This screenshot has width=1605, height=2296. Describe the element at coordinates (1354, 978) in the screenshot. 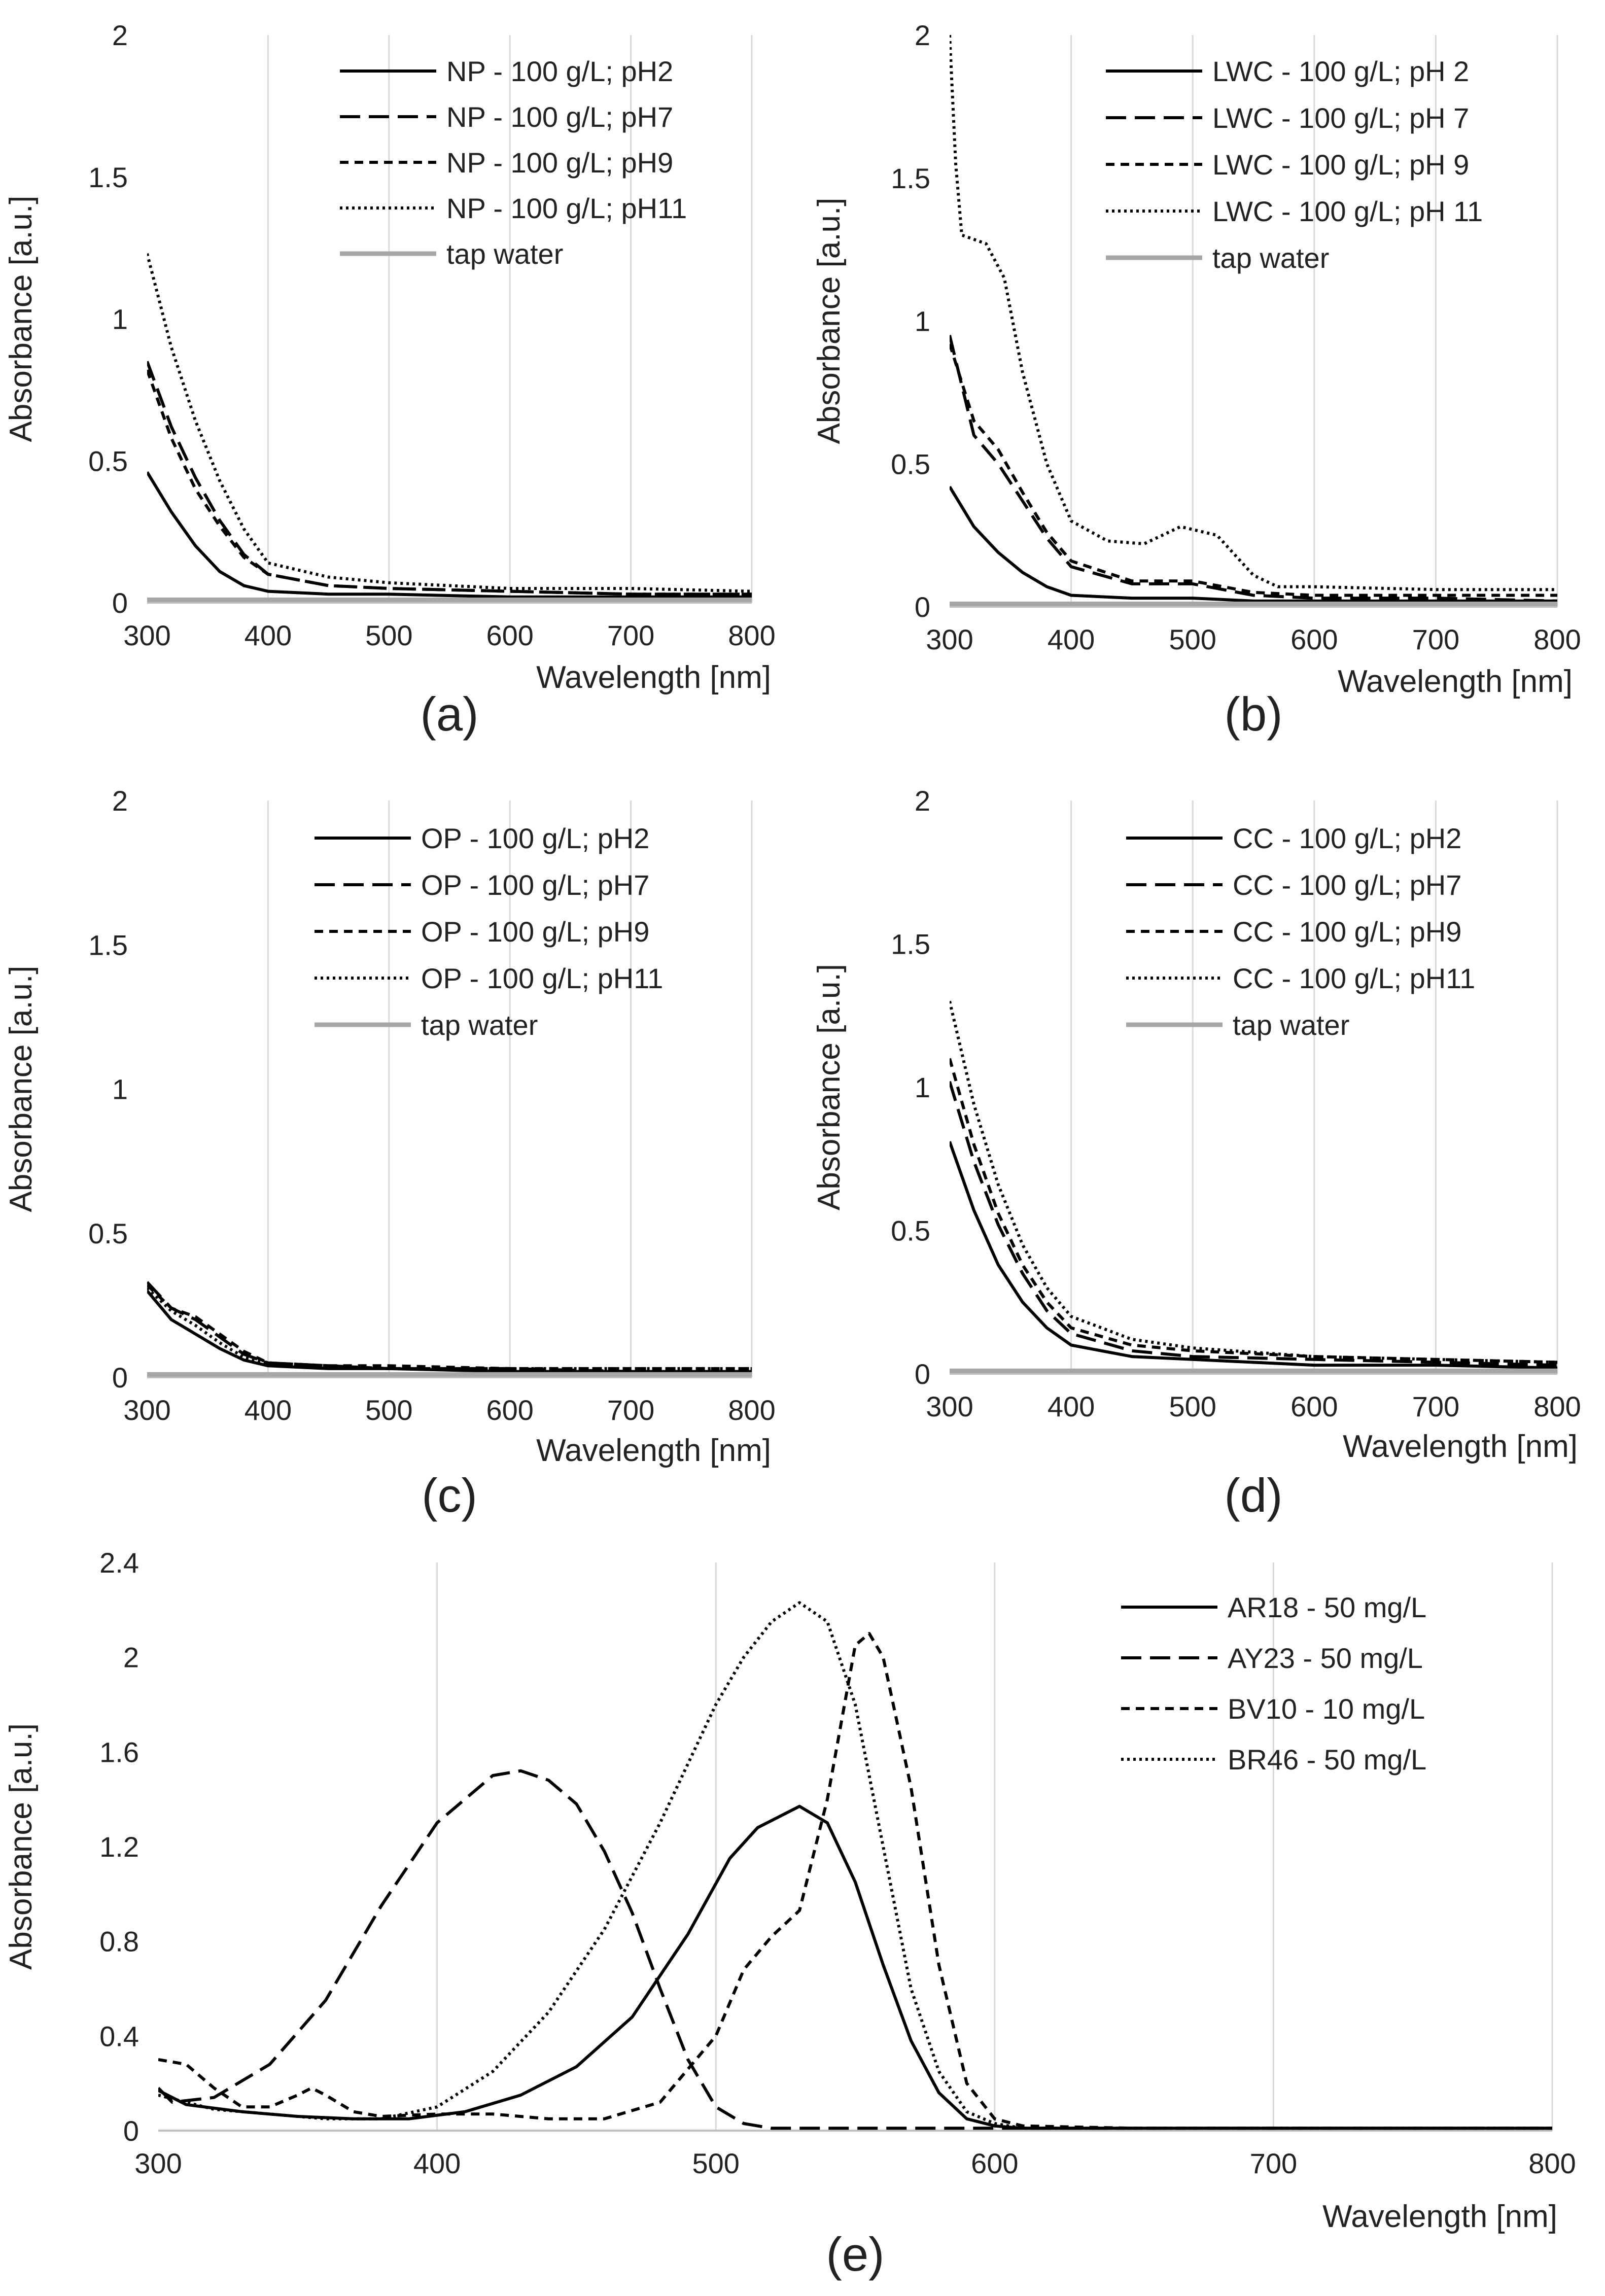

I see `legend-label: CC - 100 g/L; pH11` at that location.